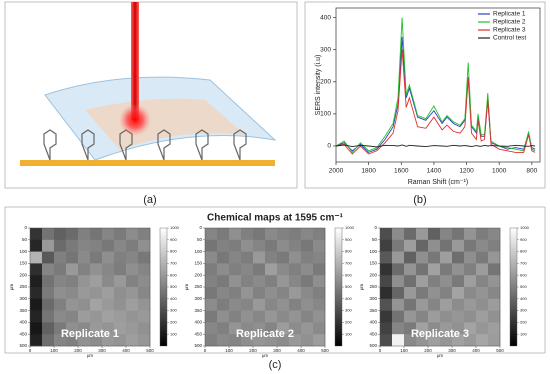  What do you see at coordinates (25, 239) in the screenshot?
I see `y-tick-label: 50` at bounding box center [25, 239].